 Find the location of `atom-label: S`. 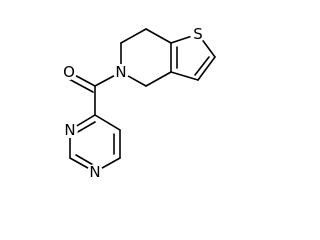

atom-label: S is located at coordinates (198, 34).